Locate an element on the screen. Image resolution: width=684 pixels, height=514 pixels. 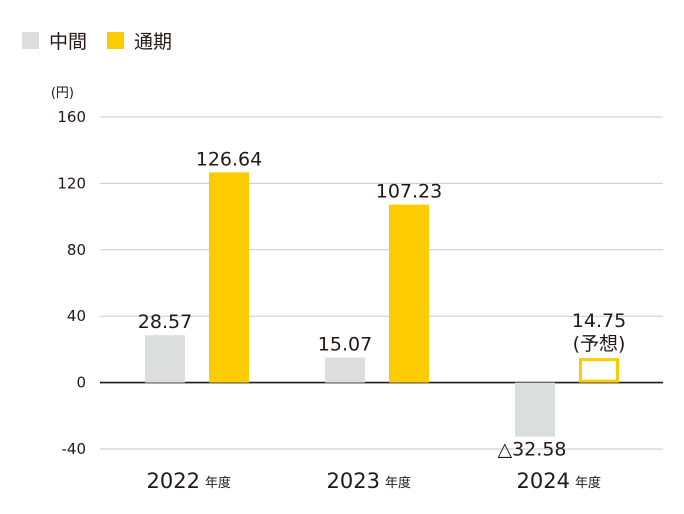
bar-interim-2023 is located at coordinates (345, 370).